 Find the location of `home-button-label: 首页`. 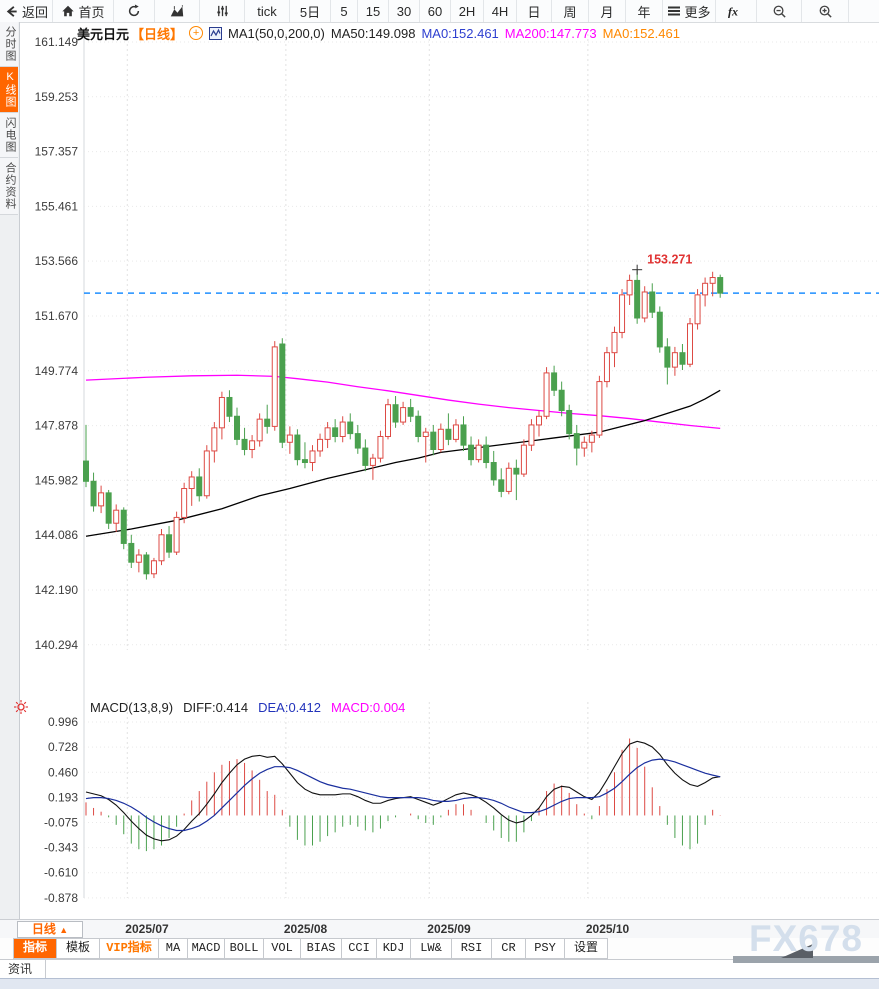

home-button-label: 首页 is located at coordinates (91, 12).